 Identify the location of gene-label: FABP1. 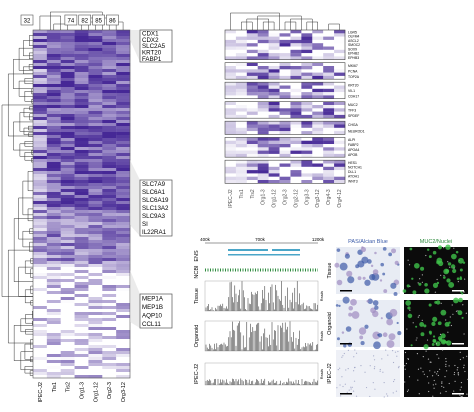
(152, 59).